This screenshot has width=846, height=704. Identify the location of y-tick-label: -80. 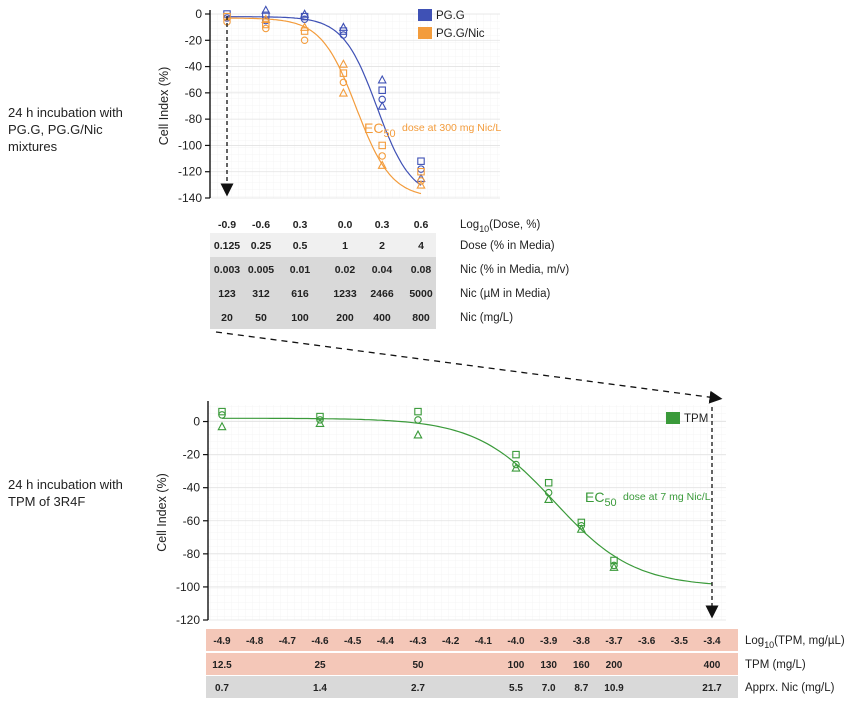
(194, 119).